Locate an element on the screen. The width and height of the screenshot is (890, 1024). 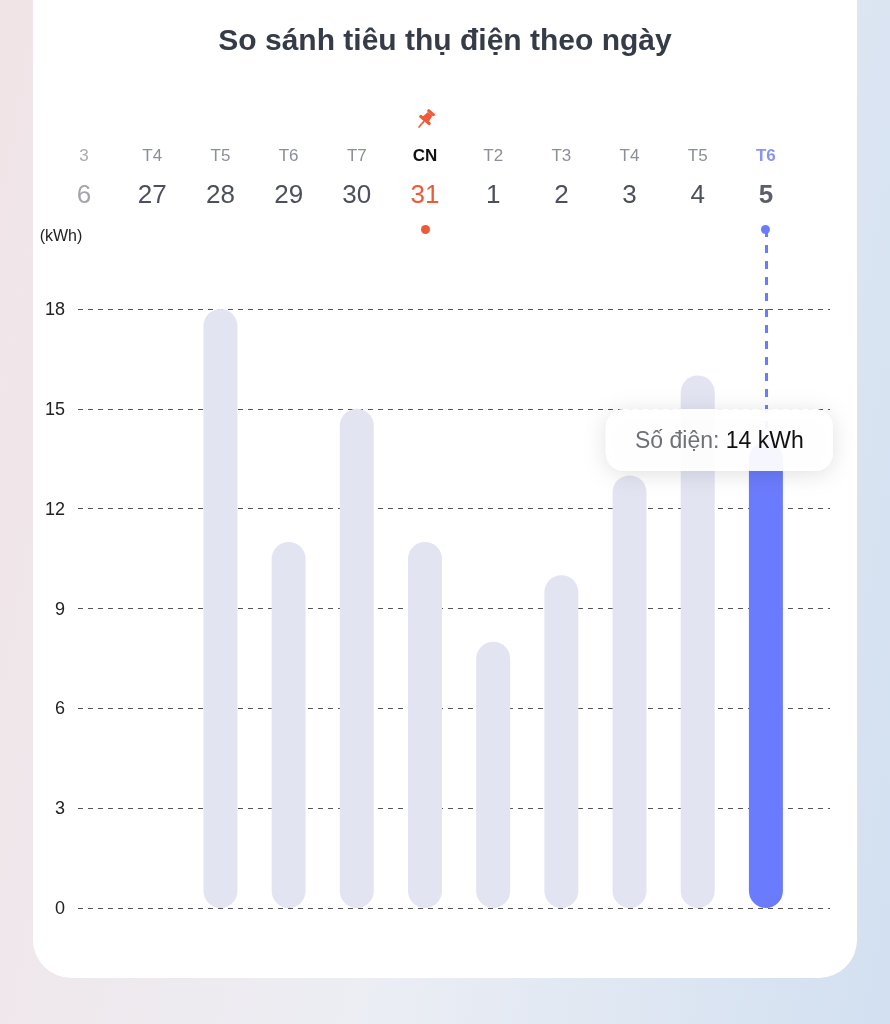
x-tick-label: T5 4 is located at coordinates (697, 177).